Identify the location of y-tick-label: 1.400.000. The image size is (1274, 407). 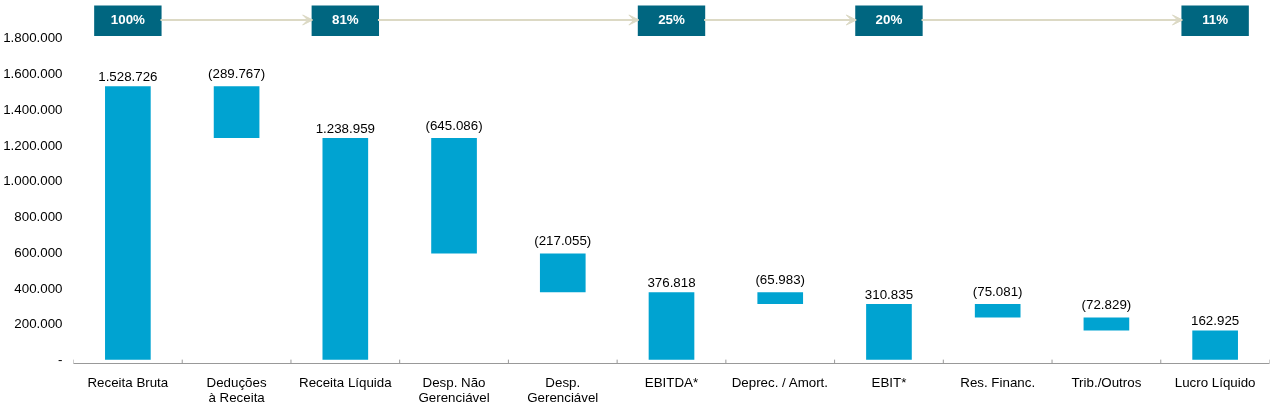
(33, 109).